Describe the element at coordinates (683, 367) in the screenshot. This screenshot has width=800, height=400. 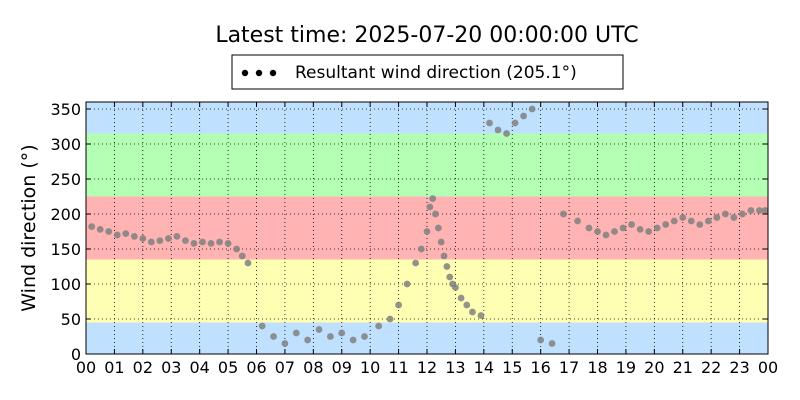
I see `x-tick-label: 21` at that location.